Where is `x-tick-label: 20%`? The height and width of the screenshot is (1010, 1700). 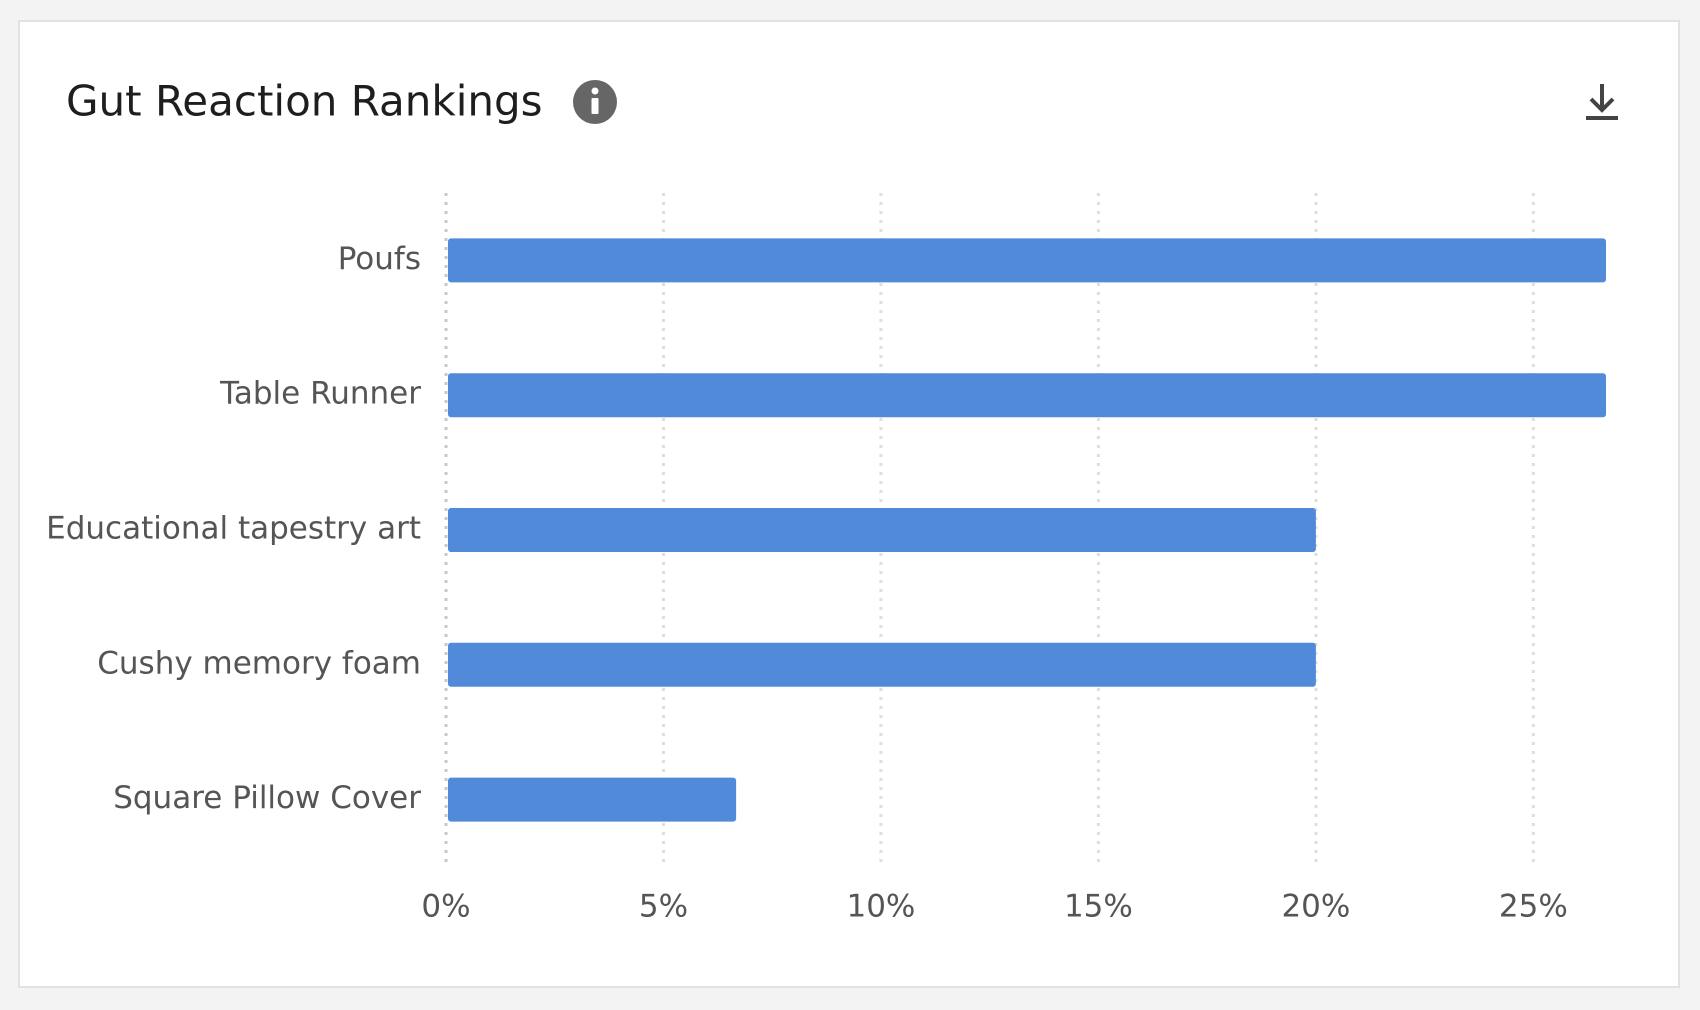
x-tick-label: 20% is located at coordinates (1315, 907).